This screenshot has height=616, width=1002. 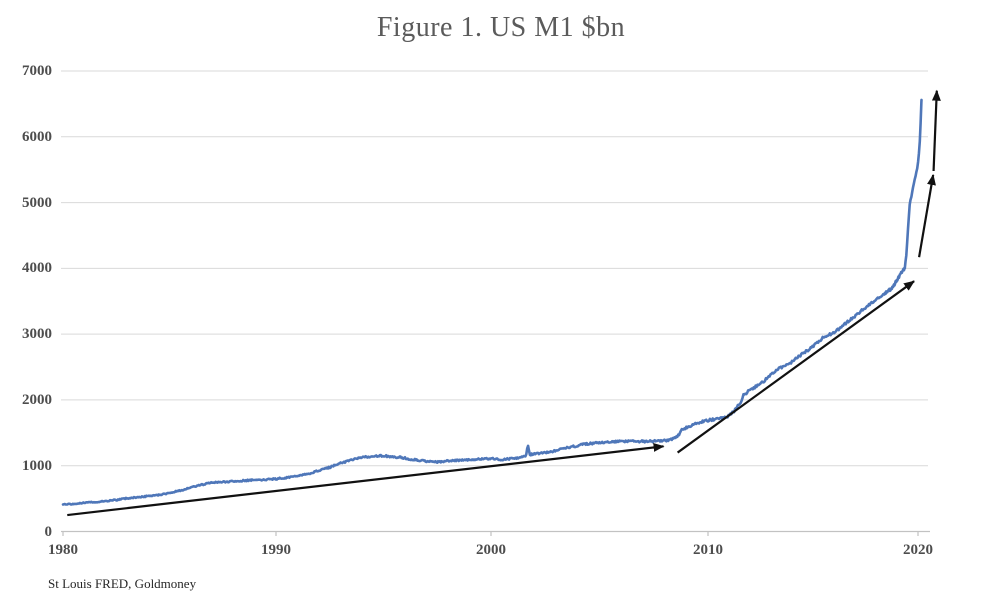 I want to click on y-axis-tick-label: 0, so click(x=48, y=531).